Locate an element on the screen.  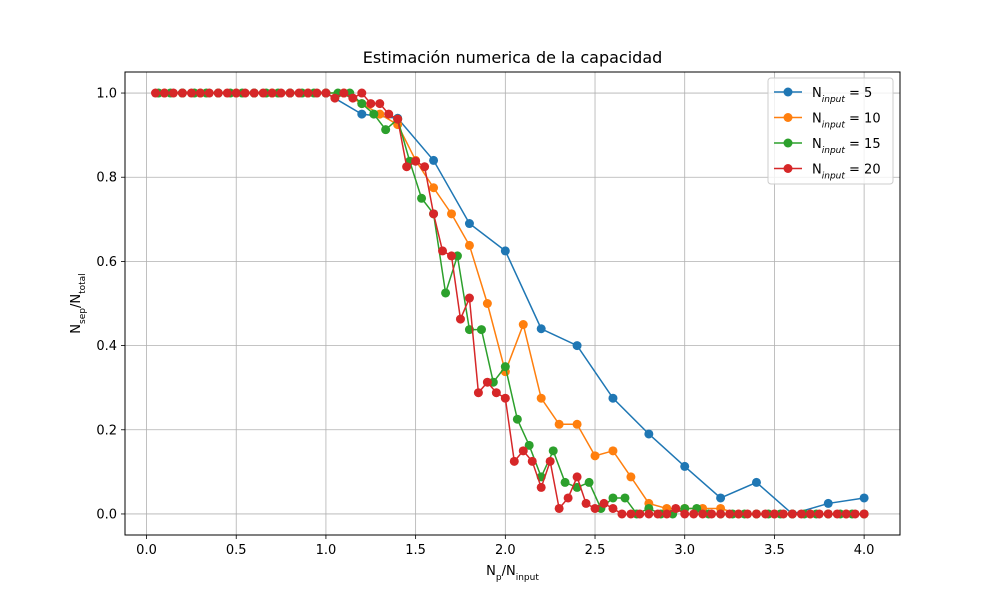
legend-box is located at coordinates (830, 131).